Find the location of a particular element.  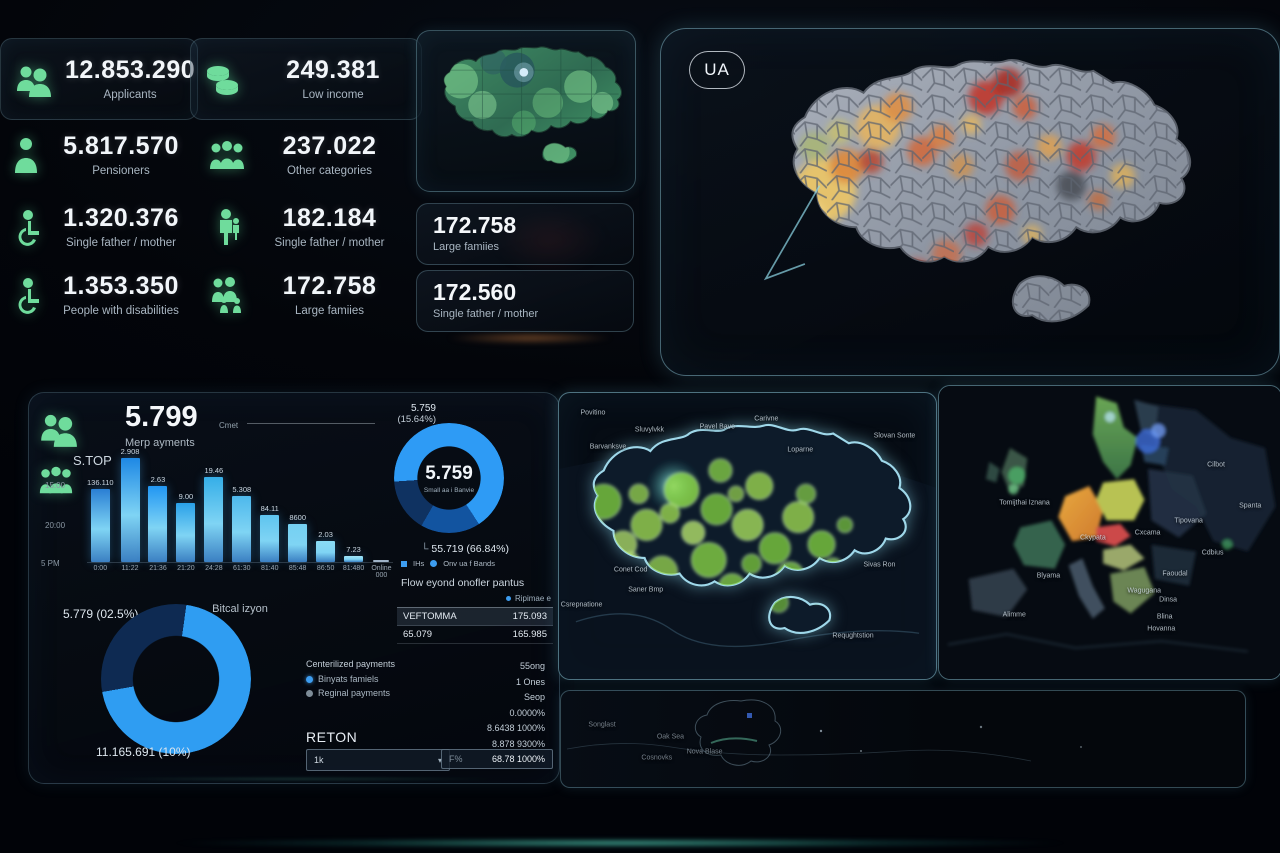

x-tick-label: 21:20 is located at coordinates (186, 568).